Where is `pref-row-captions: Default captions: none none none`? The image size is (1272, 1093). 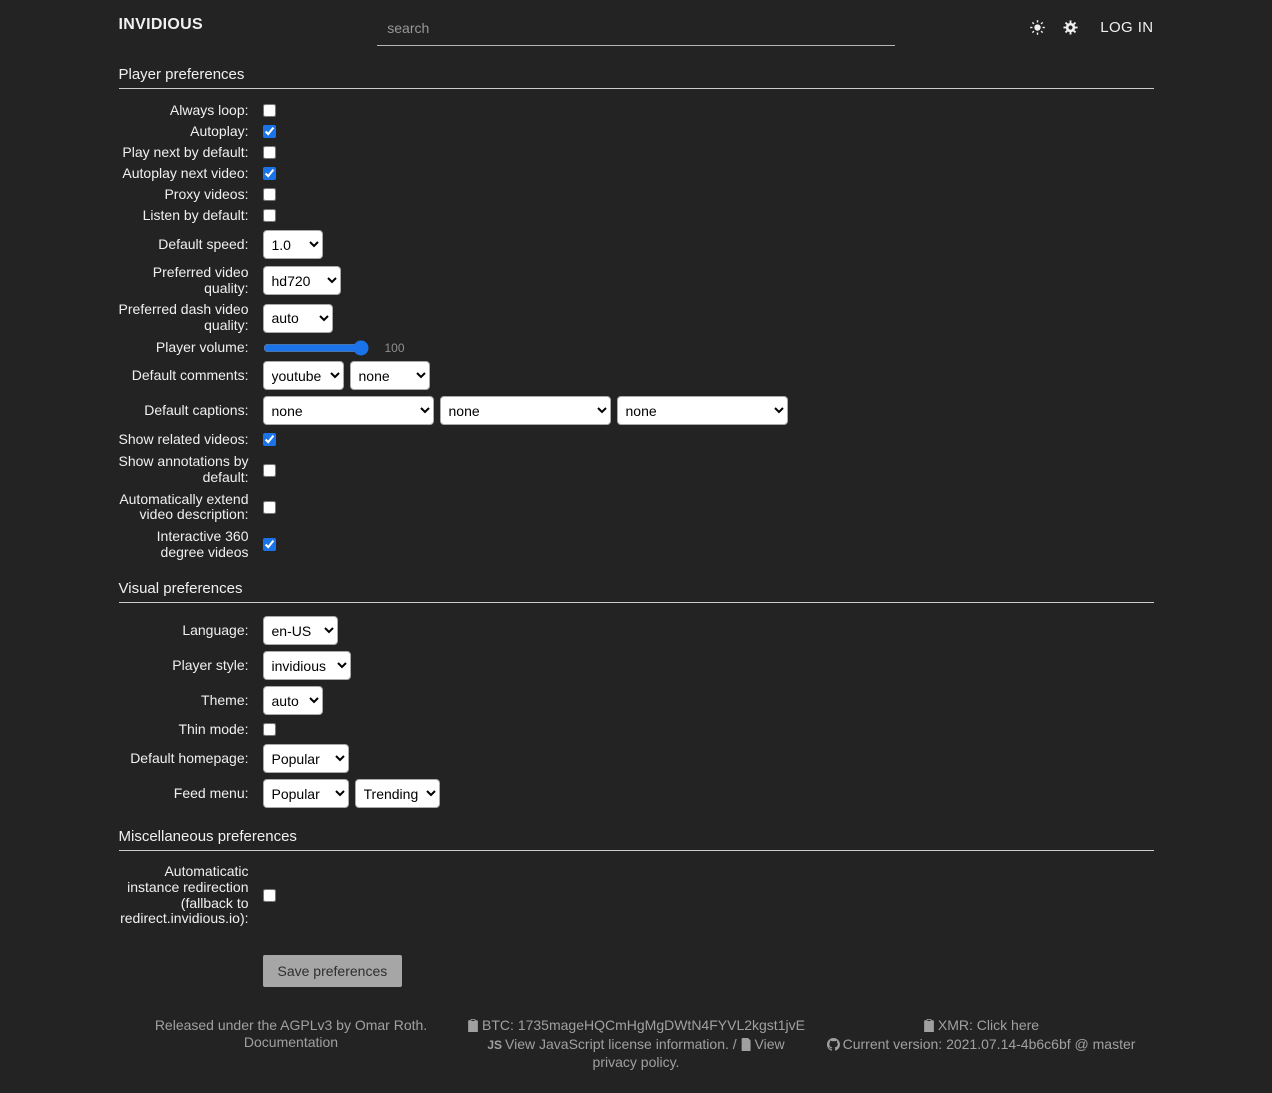 pref-row-captions: Default captions: none none none is located at coordinates (636, 411).